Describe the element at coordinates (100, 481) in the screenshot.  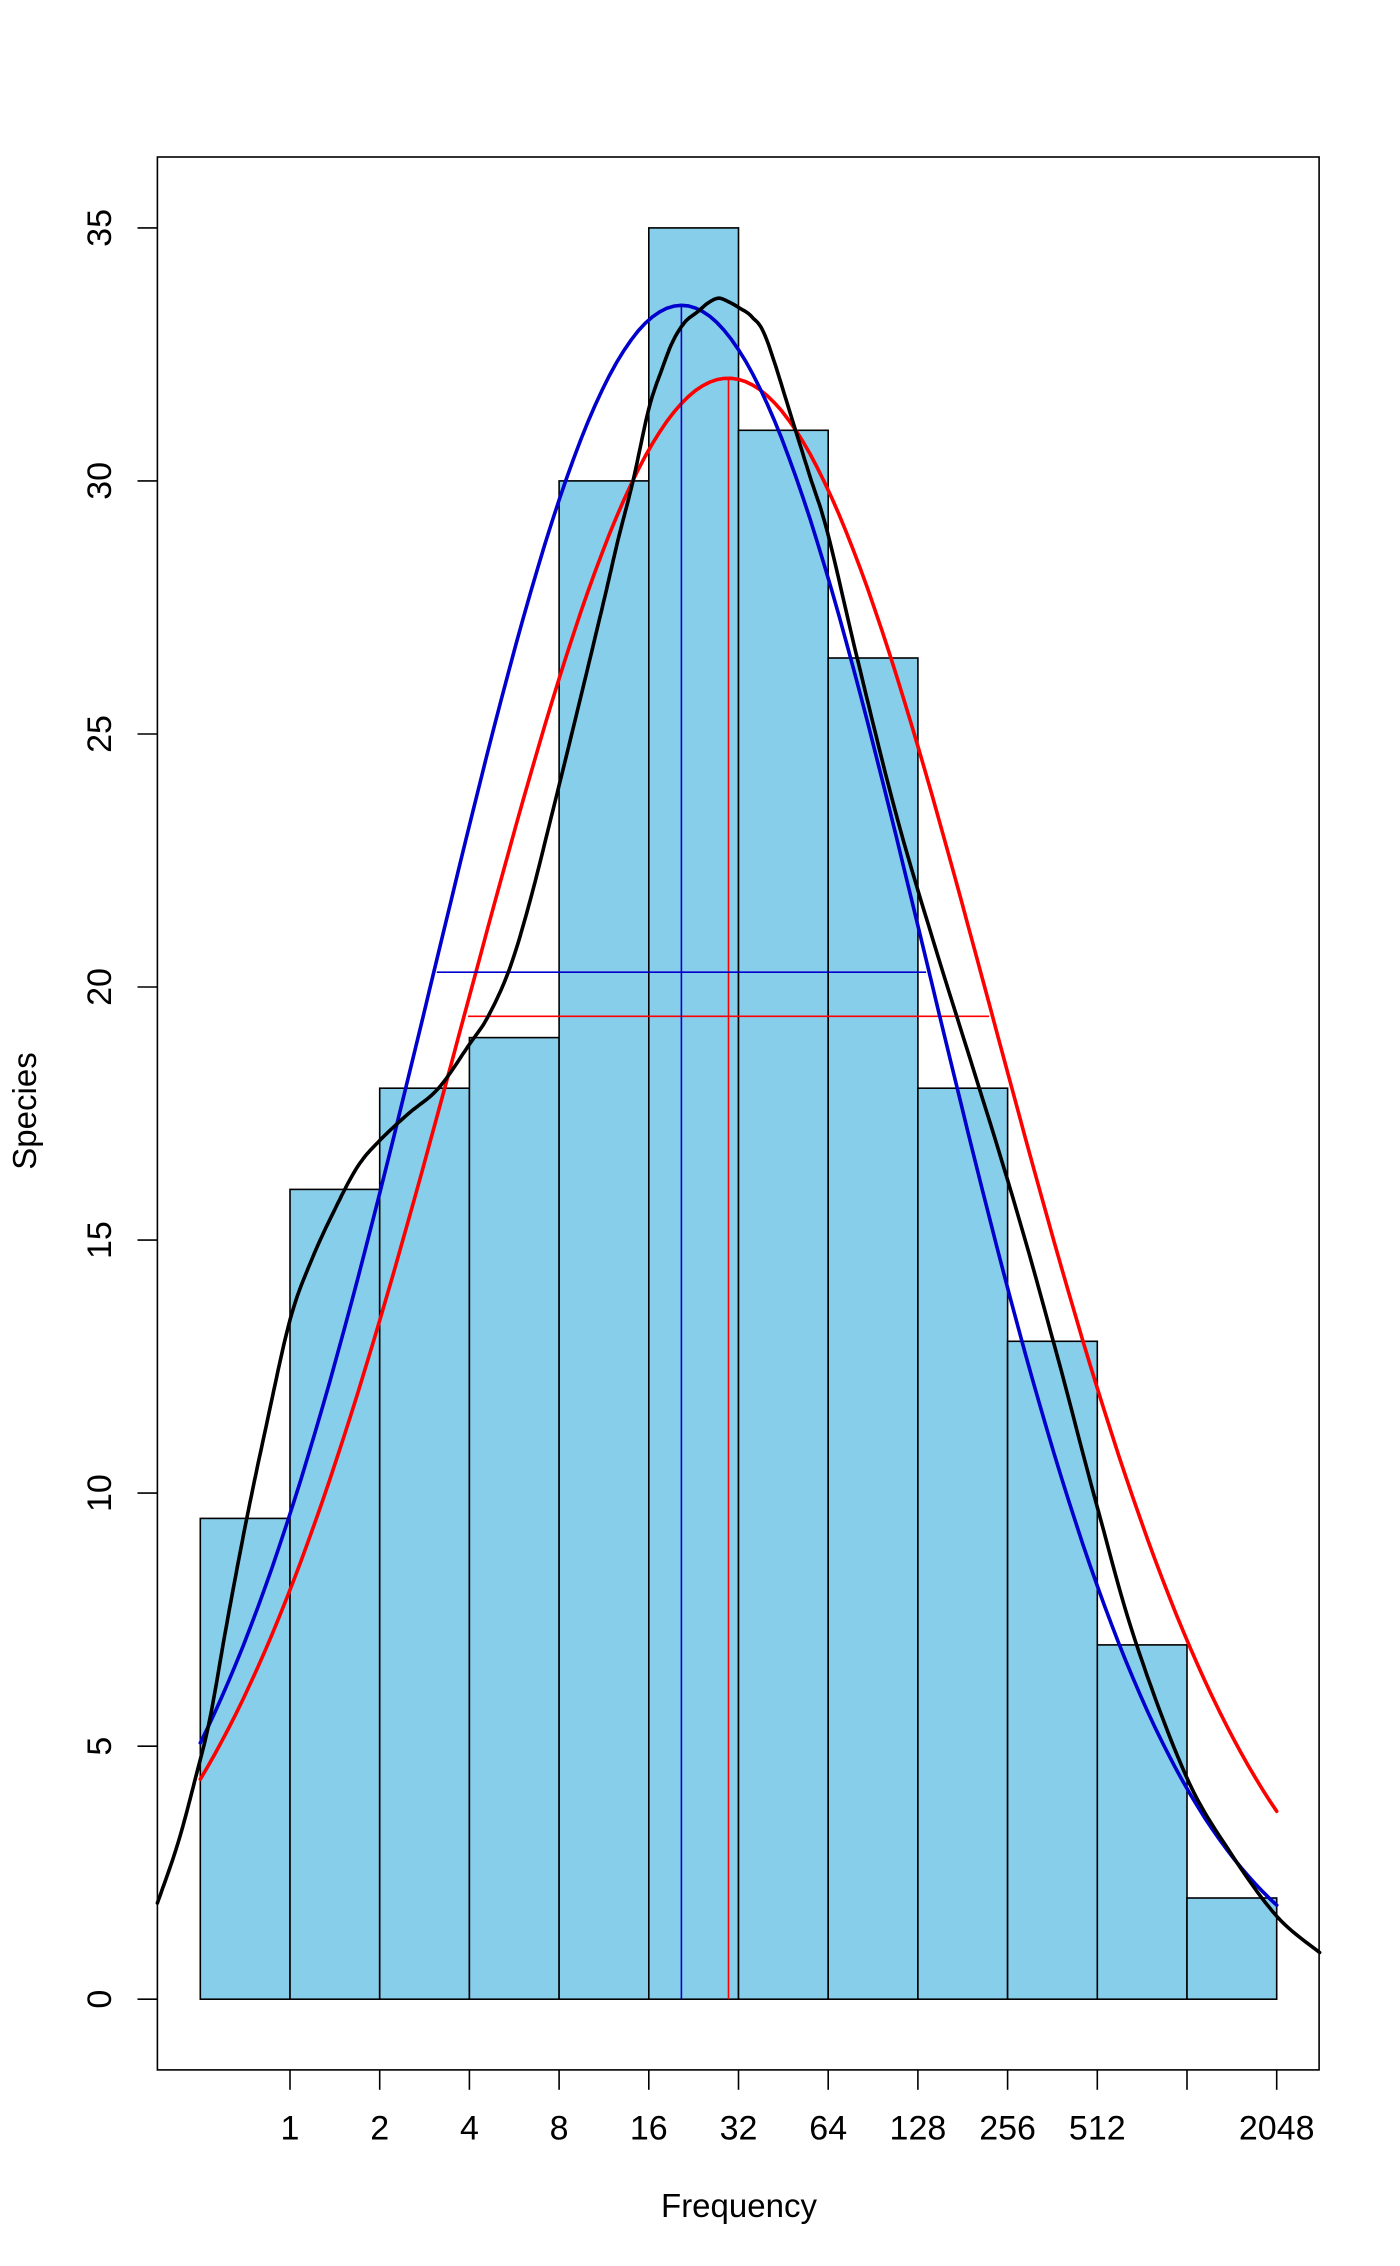
I see `svg-text: 30` at that location.